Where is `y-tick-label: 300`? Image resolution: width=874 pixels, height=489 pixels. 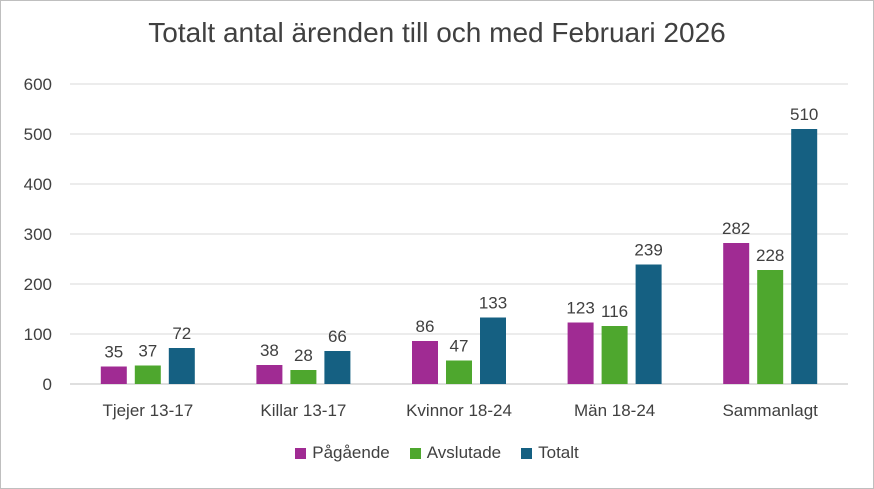 y-tick-label: 300 is located at coordinates (38, 234).